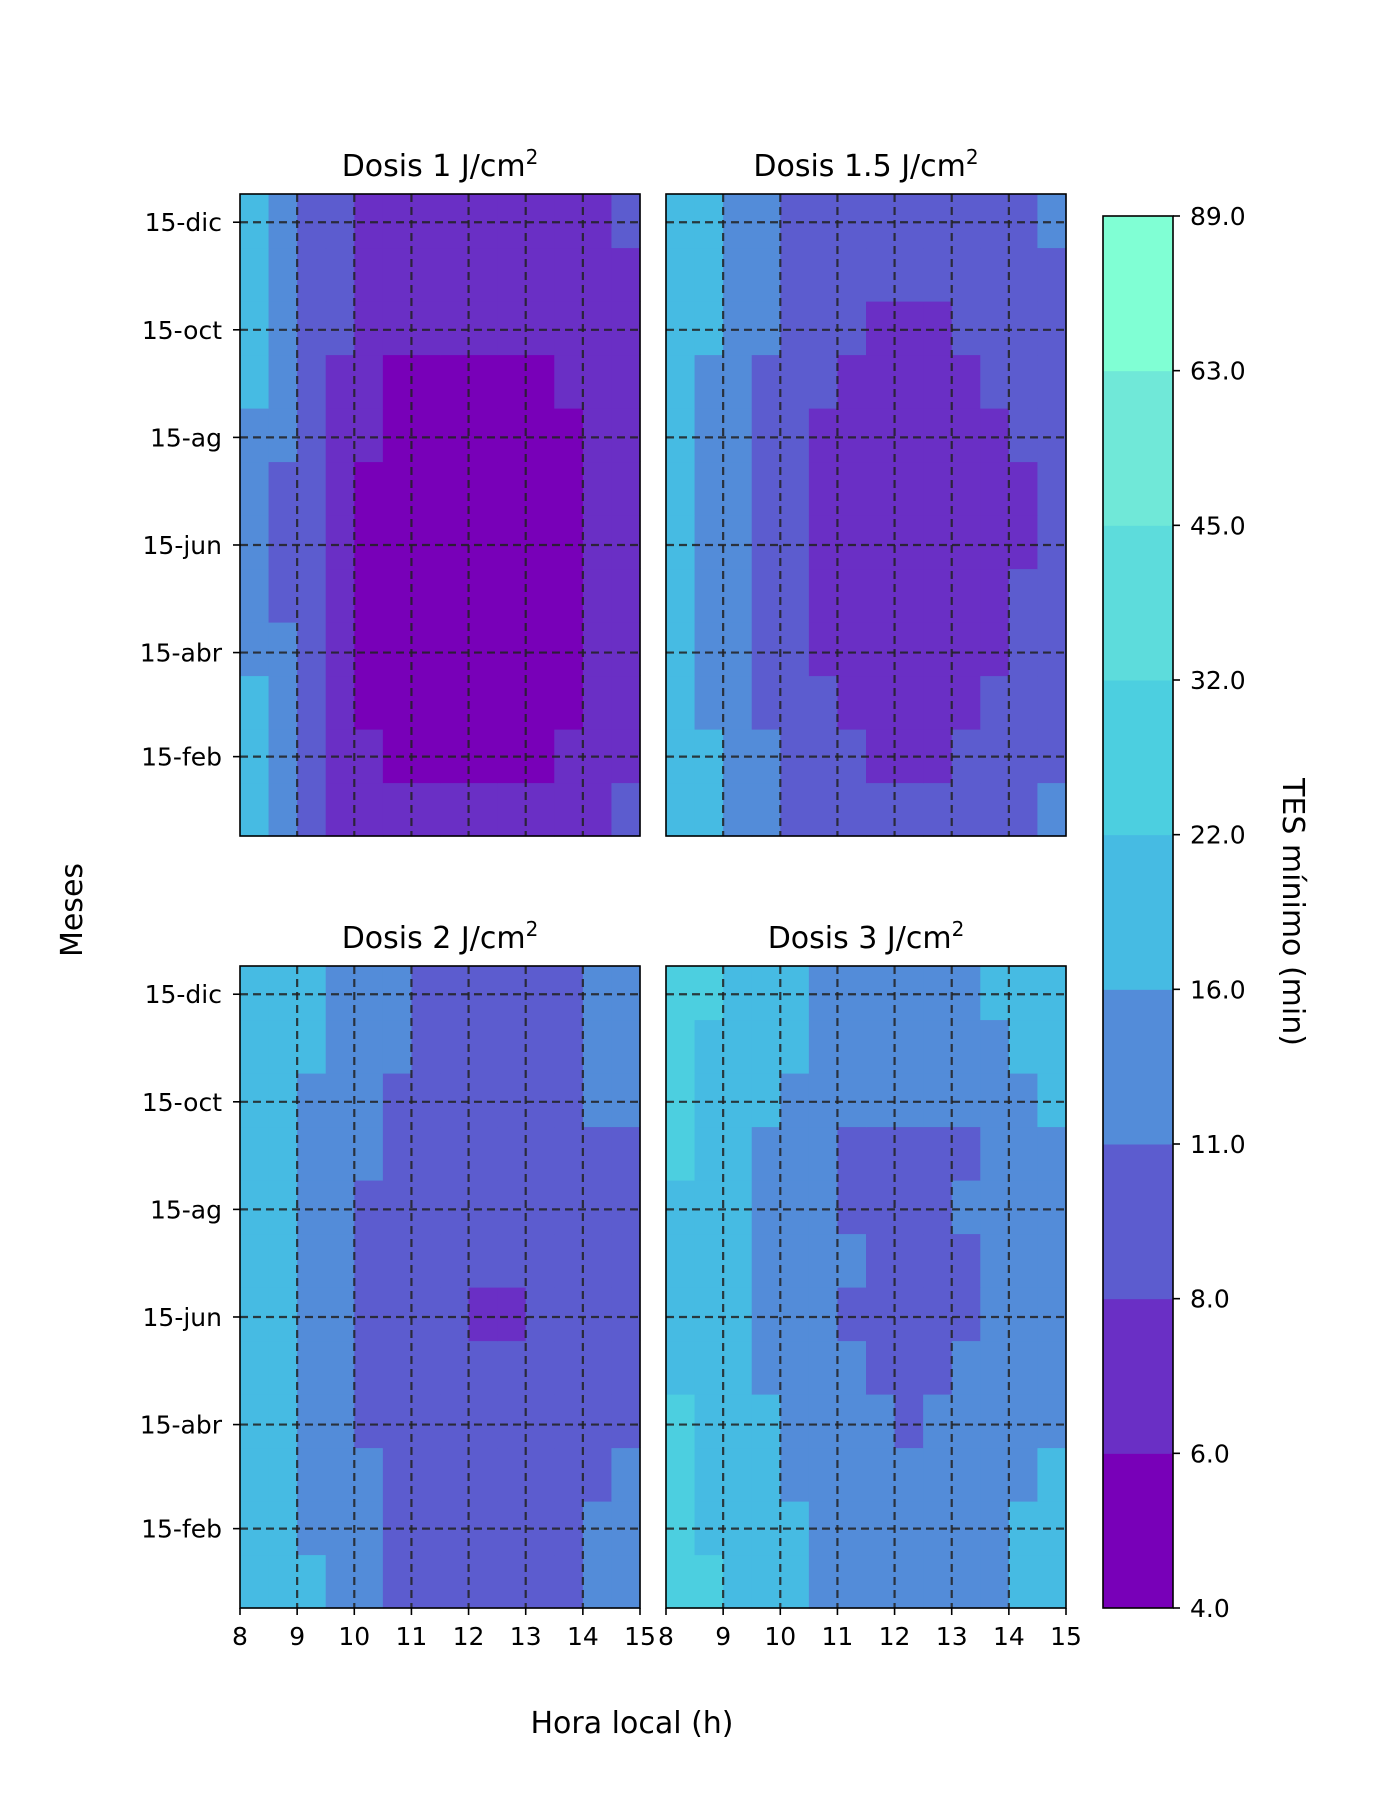  Describe the element at coordinates (412, 1636) in the screenshot. I see `x-tick-label: 11` at that location.